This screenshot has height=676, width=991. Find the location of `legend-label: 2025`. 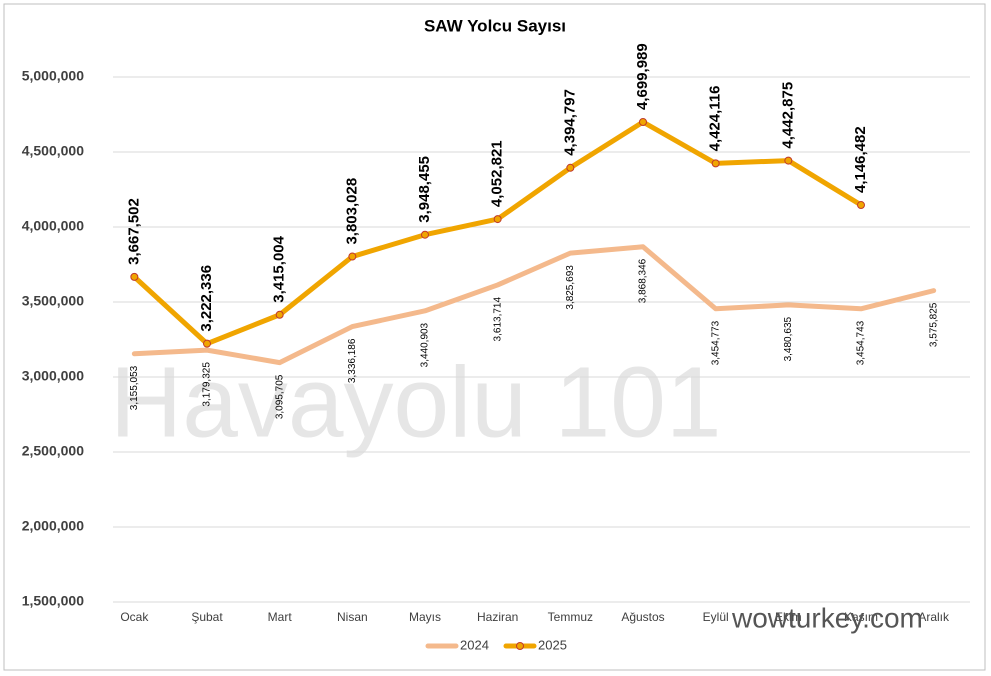

legend-label: 2025 is located at coordinates (552, 644).